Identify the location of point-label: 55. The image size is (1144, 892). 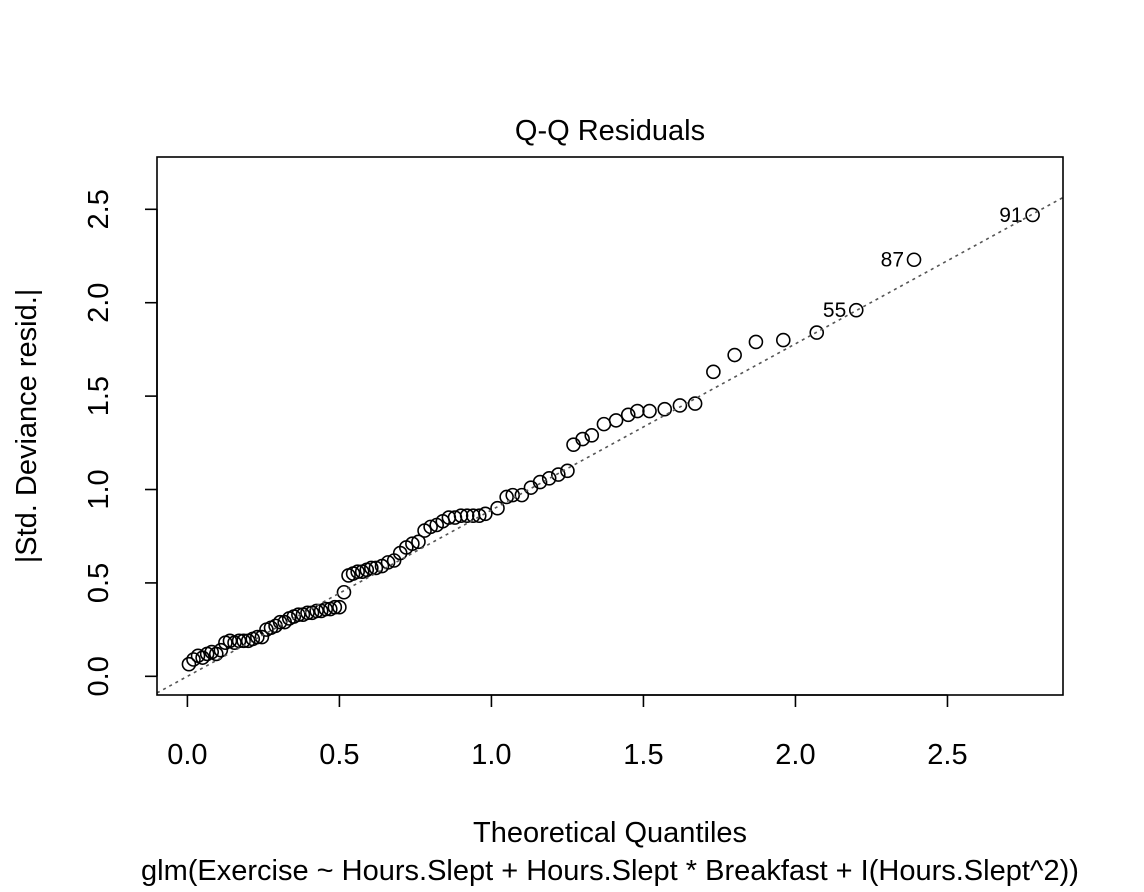
(834, 310).